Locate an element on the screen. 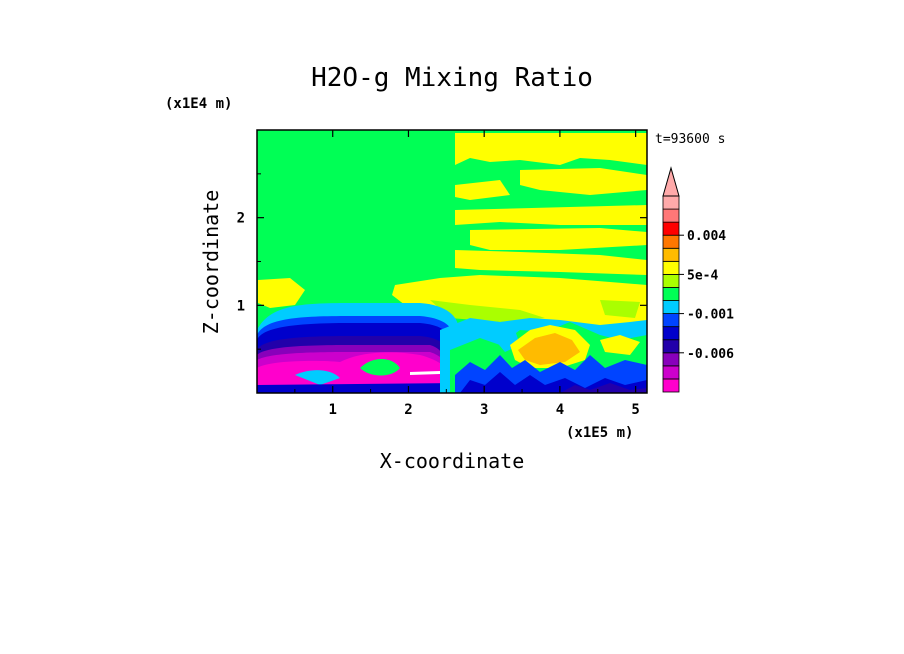  lower-left-contours is located at coordinates (363, 348).